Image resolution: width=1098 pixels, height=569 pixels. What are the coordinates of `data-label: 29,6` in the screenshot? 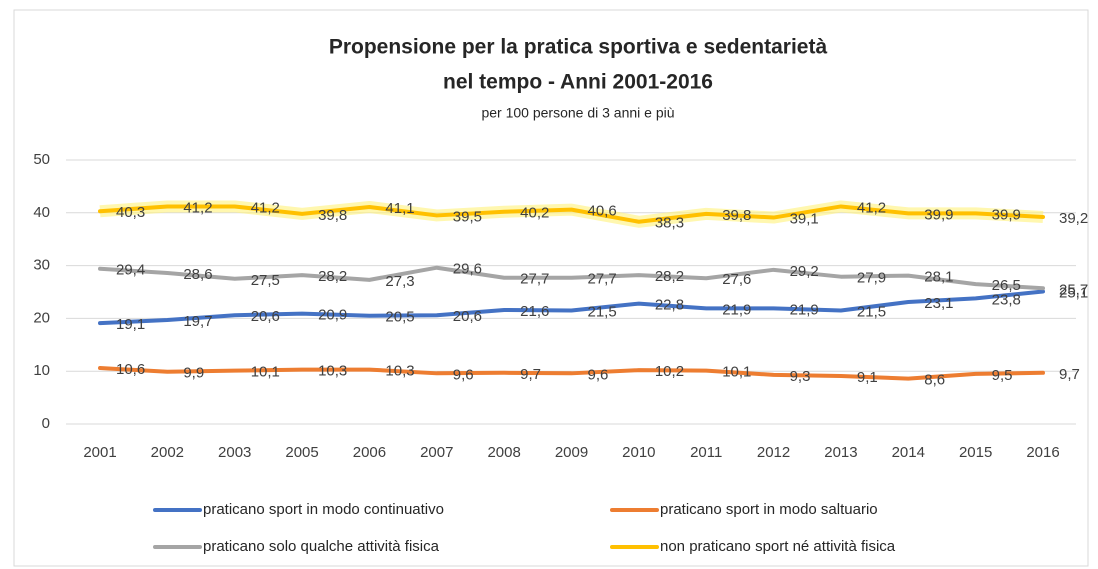 It's located at (467, 269).